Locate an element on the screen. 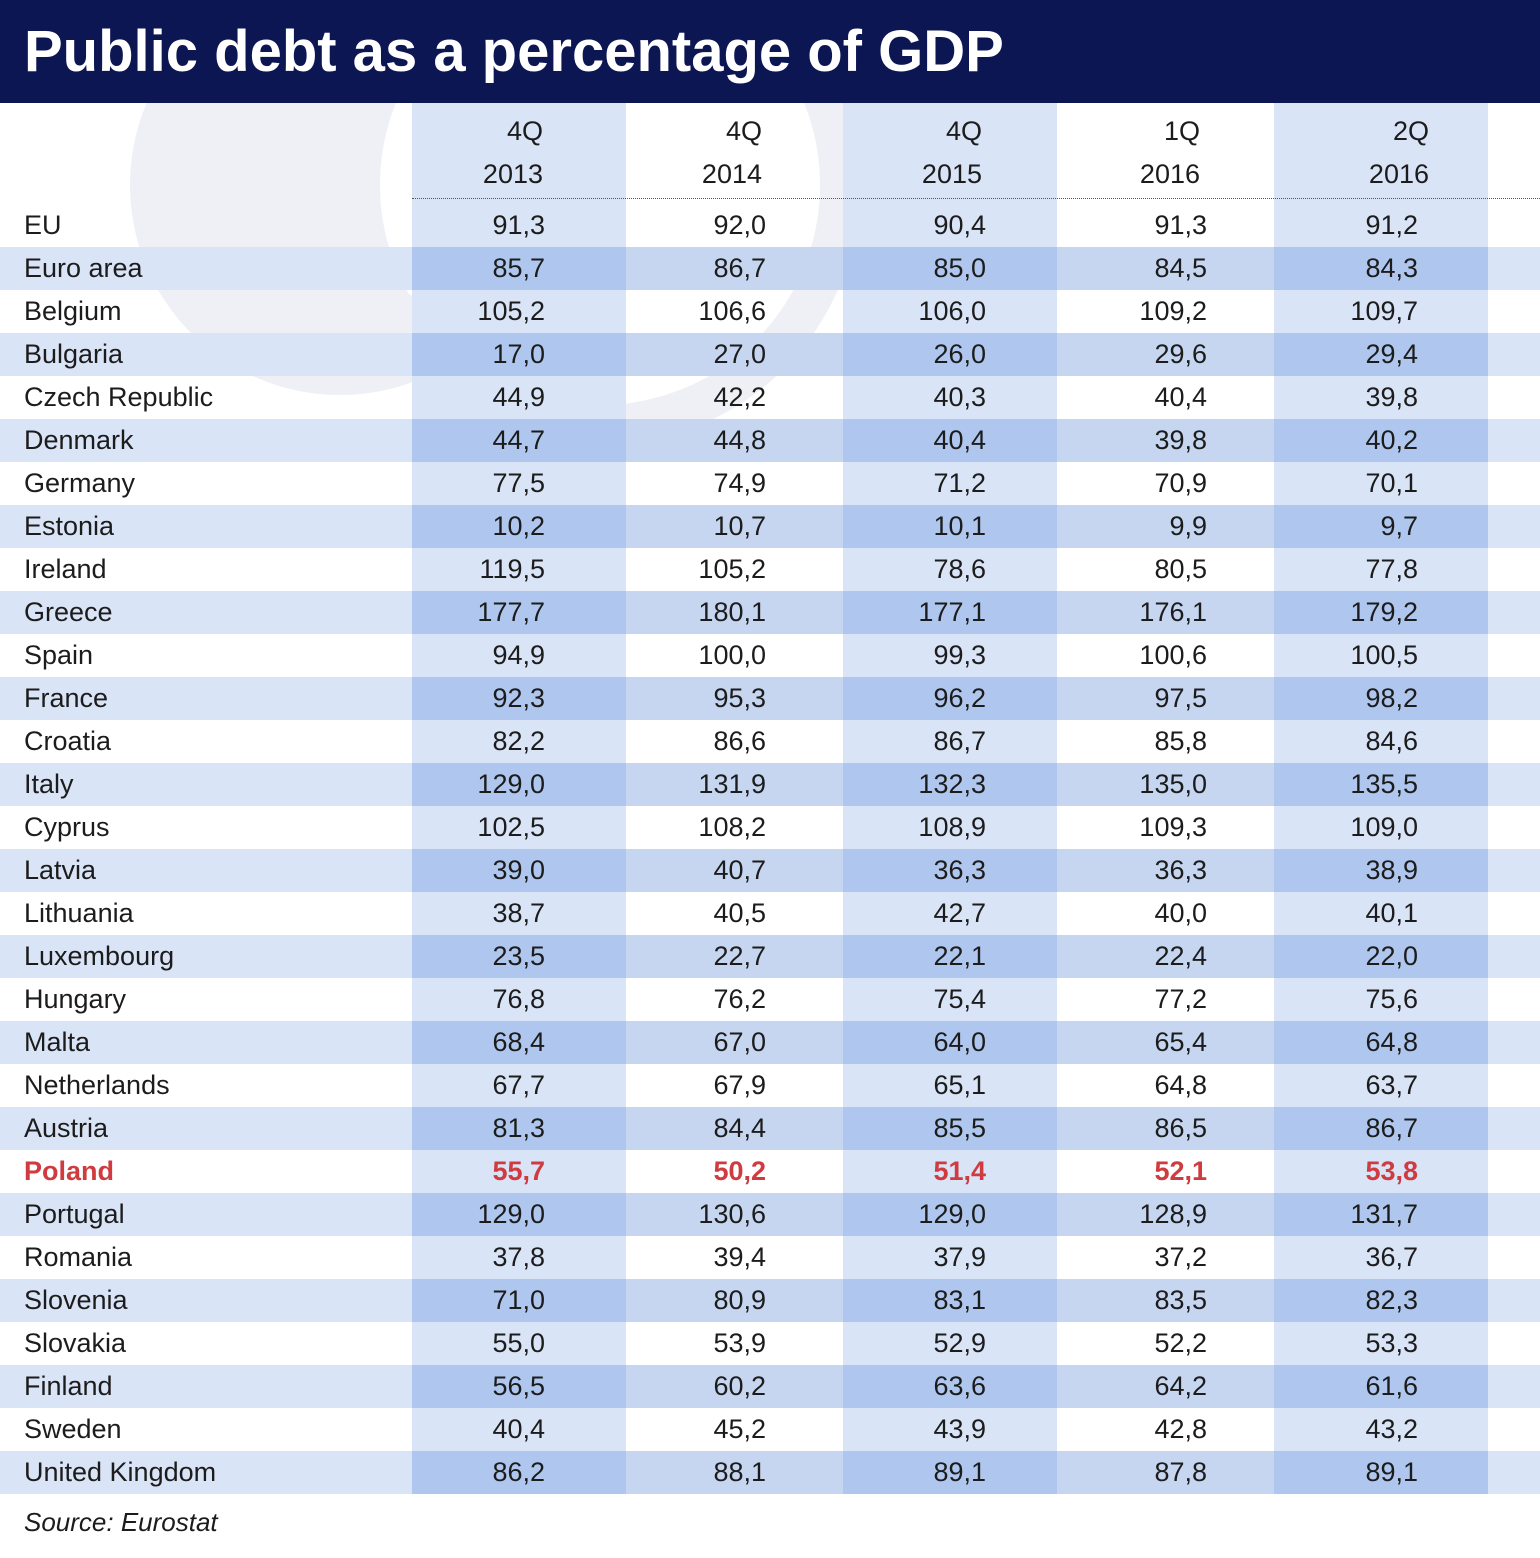 This screenshot has width=1540, height=1558. table-cell: 78,6 is located at coordinates (959, 569).